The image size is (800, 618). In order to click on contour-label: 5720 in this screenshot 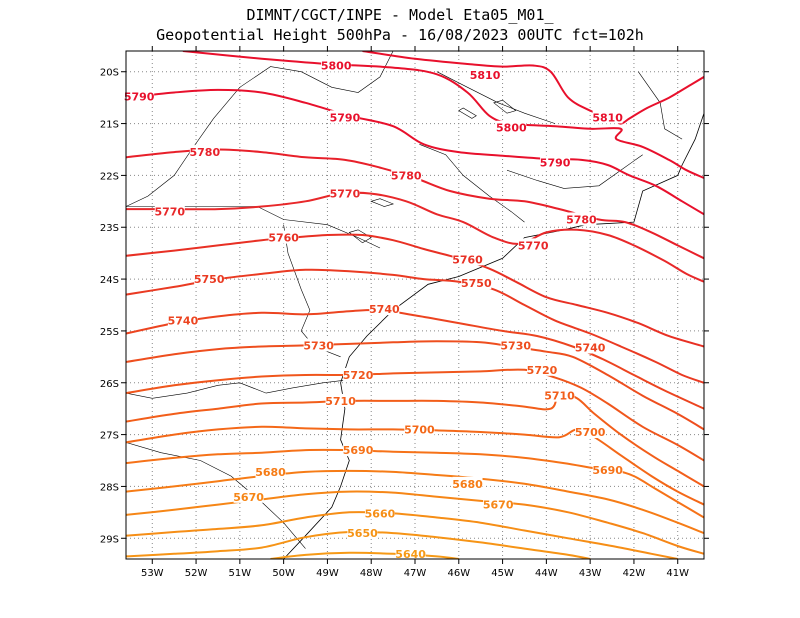, I will do `click(358, 375)`.